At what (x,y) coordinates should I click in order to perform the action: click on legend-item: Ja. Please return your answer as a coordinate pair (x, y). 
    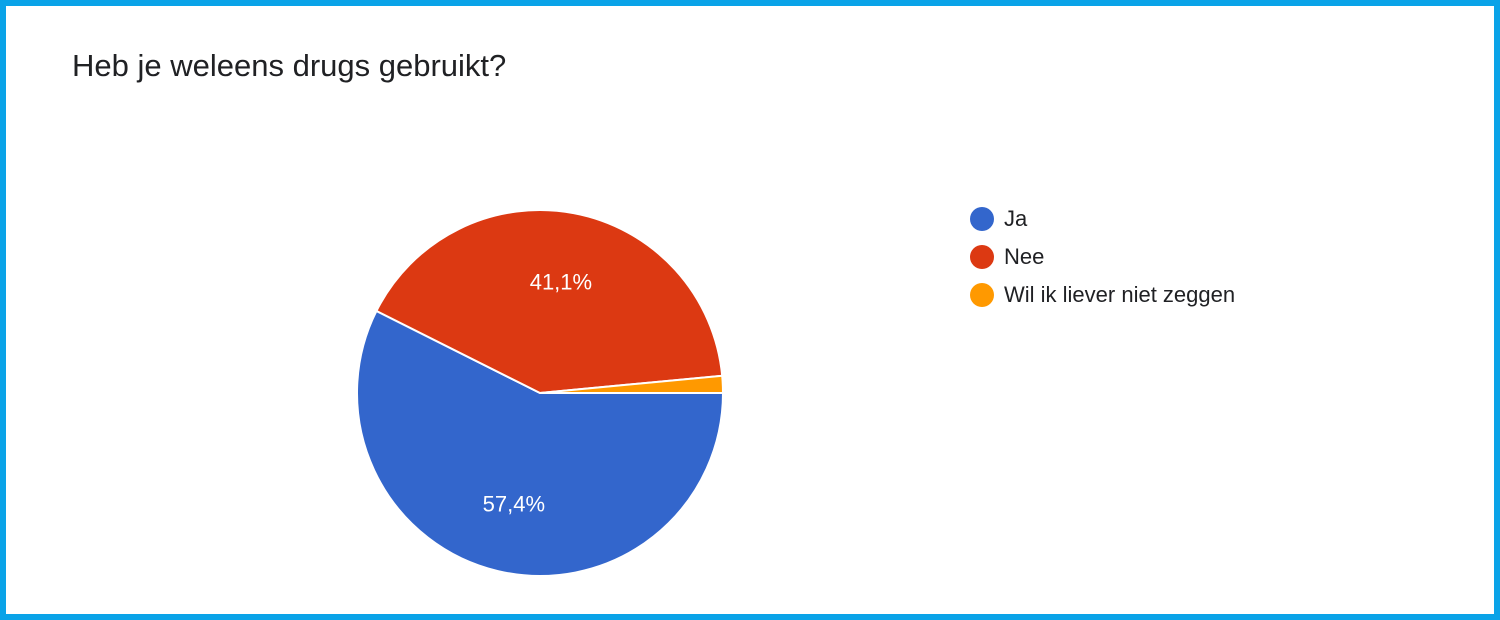
    Looking at the image, I should click on (1102, 219).